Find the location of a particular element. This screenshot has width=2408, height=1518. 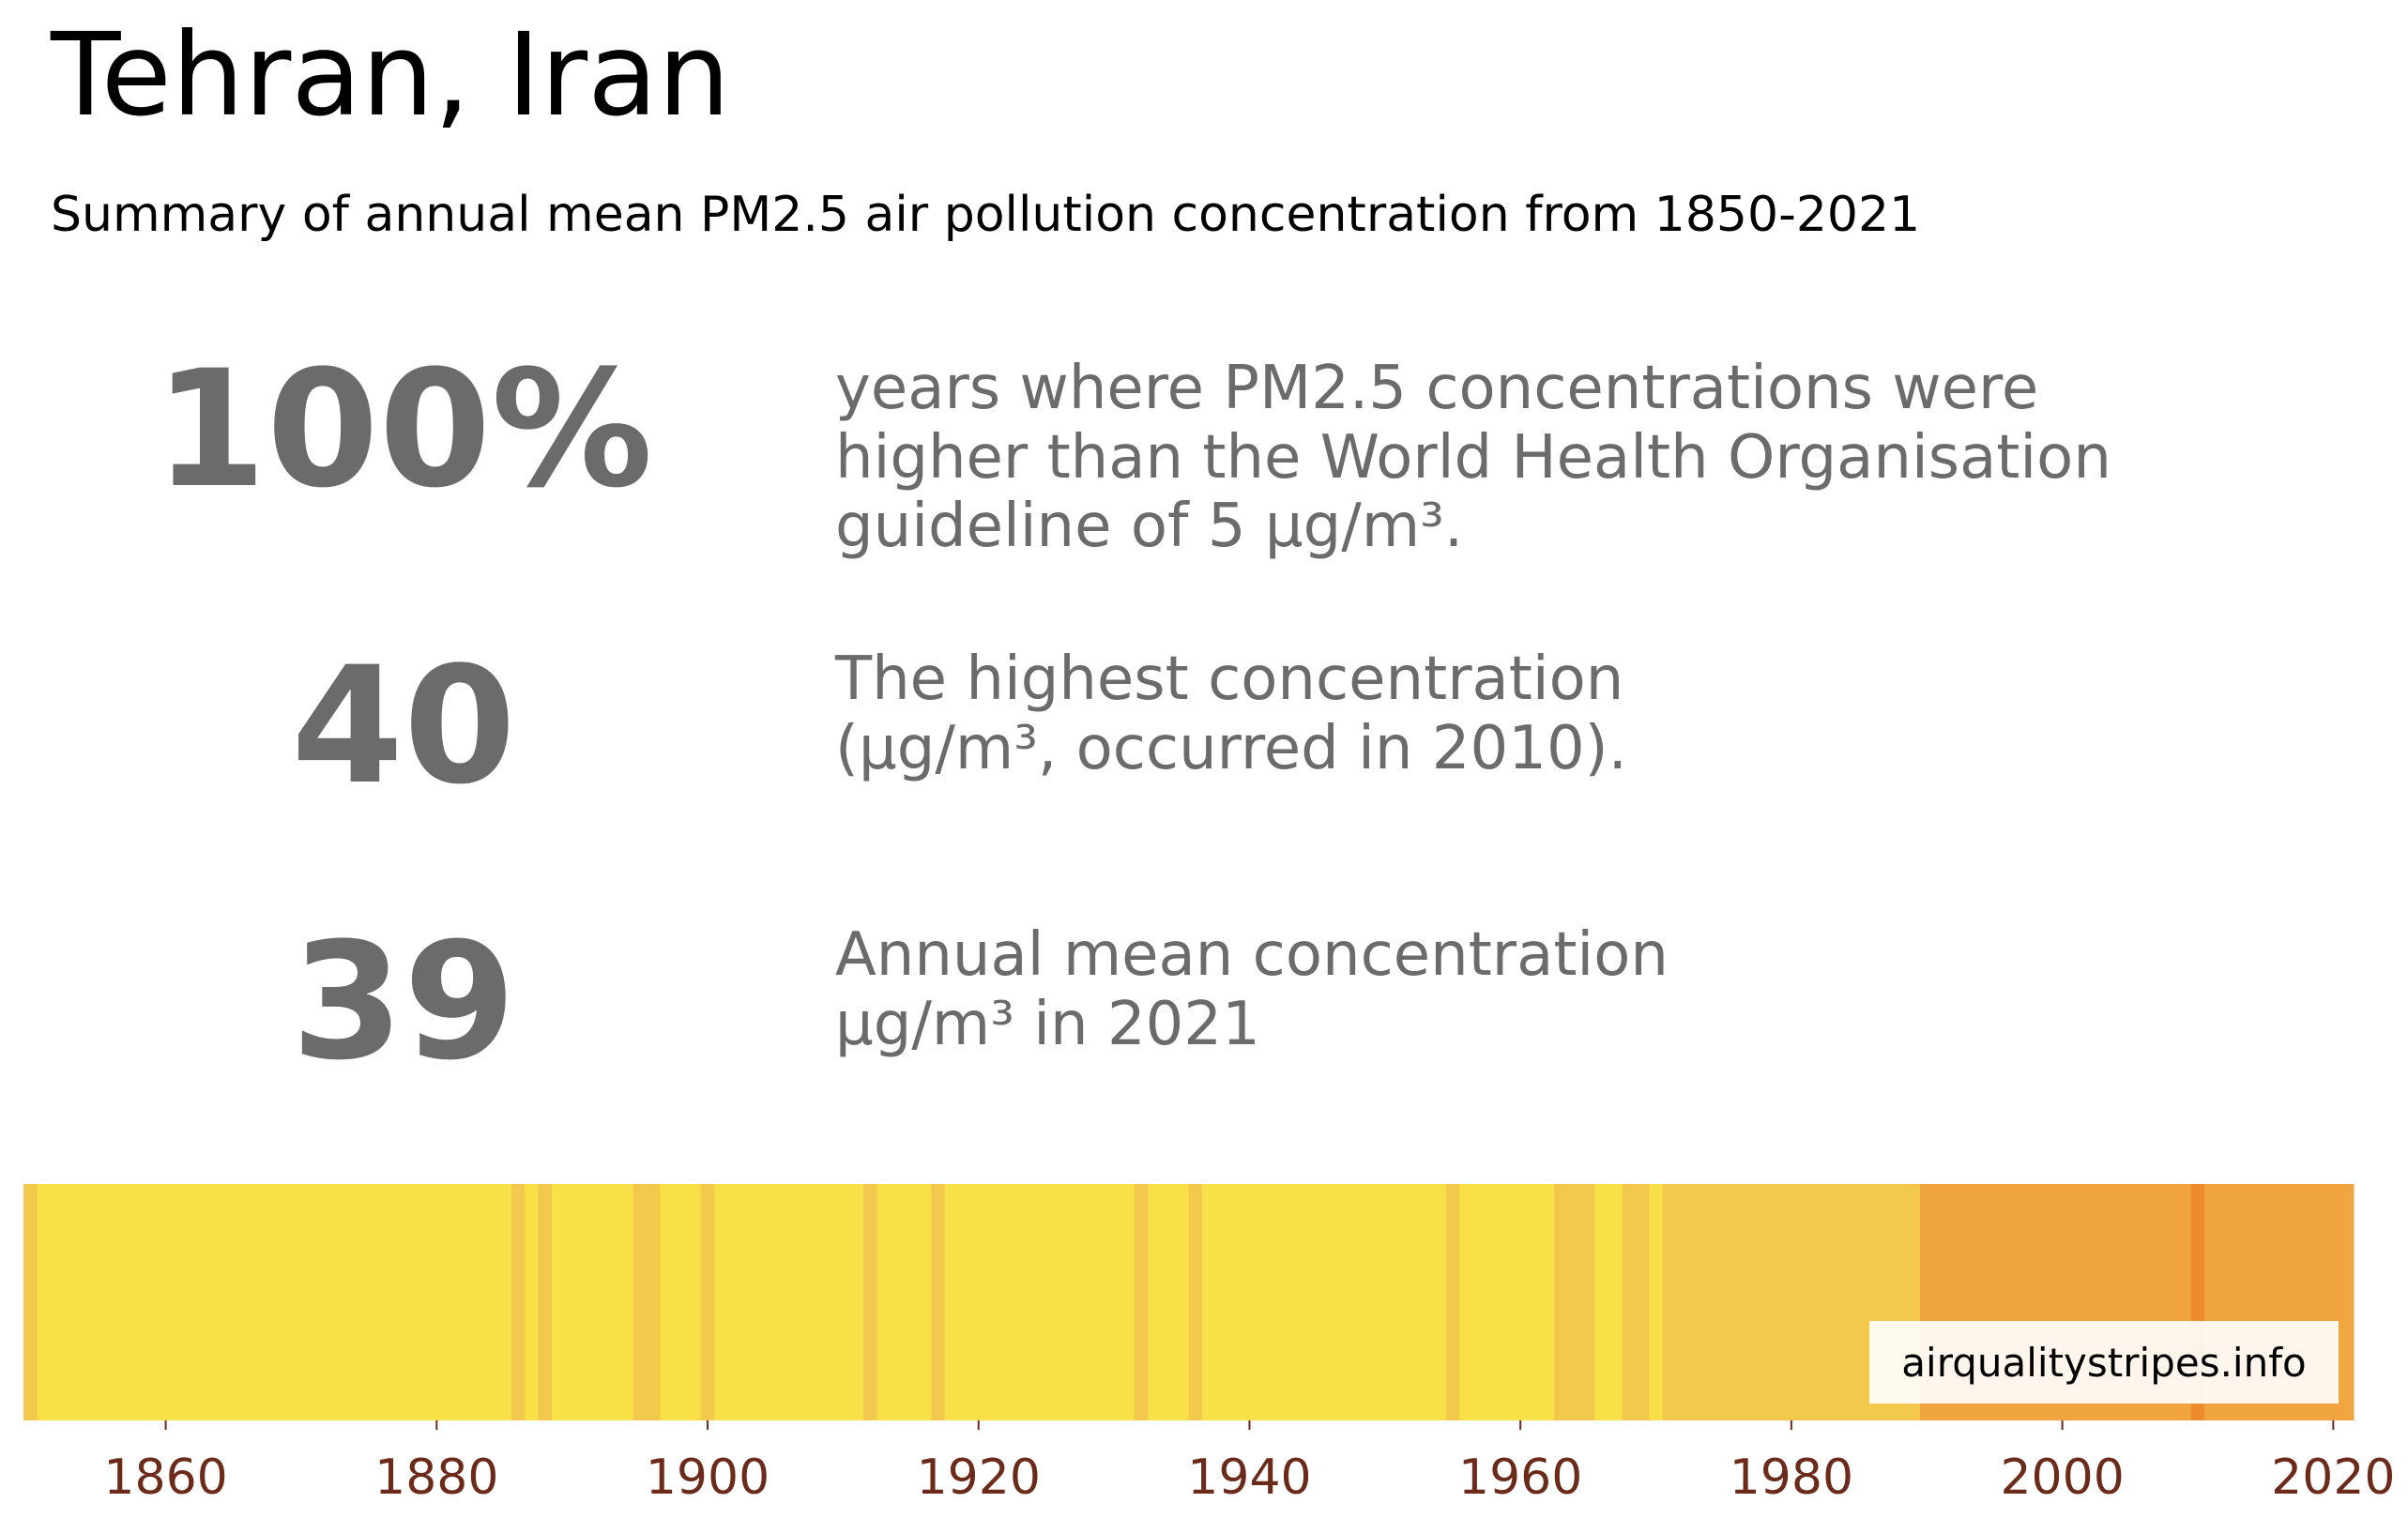

x-axis-tick-label: 1900 is located at coordinates (708, 1478).